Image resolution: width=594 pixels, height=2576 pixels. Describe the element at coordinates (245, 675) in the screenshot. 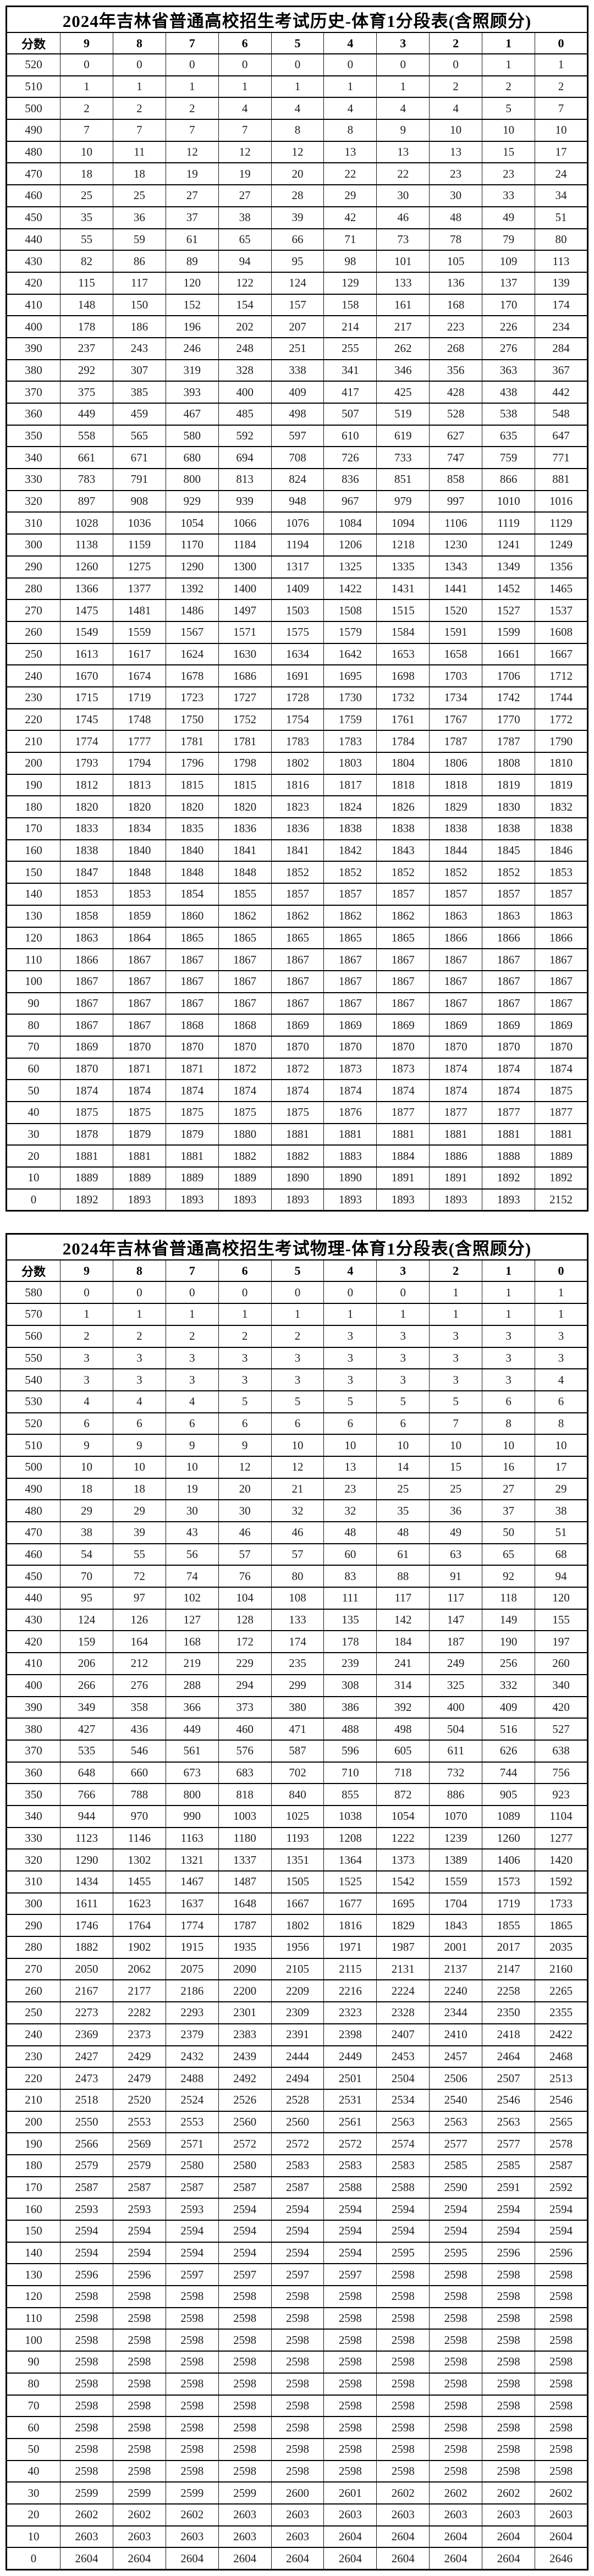

I see `count-cell: 1686` at that location.